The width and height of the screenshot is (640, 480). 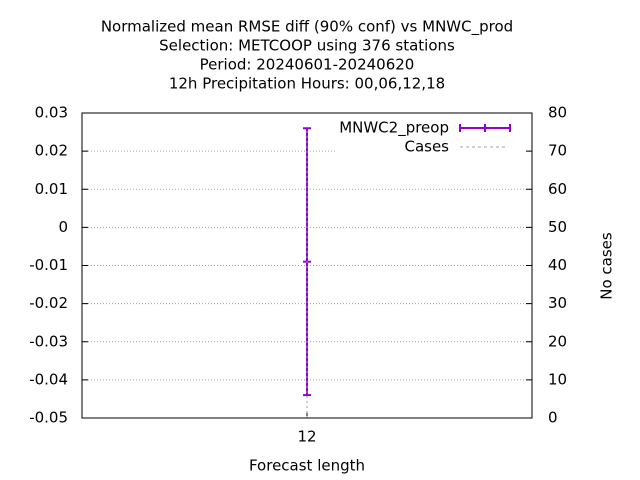 What do you see at coordinates (557, 379) in the screenshot?
I see `y2-tick-label: 10` at bounding box center [557, 379].